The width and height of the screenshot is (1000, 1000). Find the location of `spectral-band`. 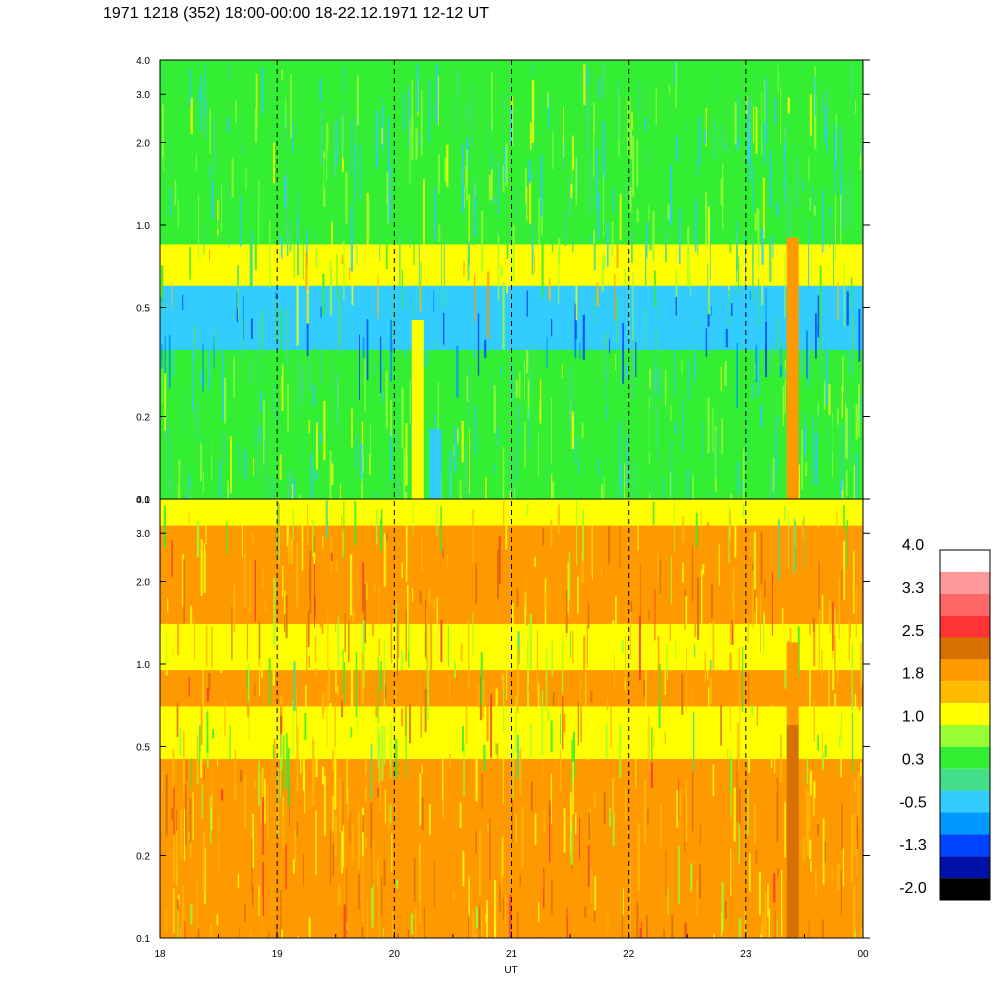

spectral-band is located at coordinates (511, 733).